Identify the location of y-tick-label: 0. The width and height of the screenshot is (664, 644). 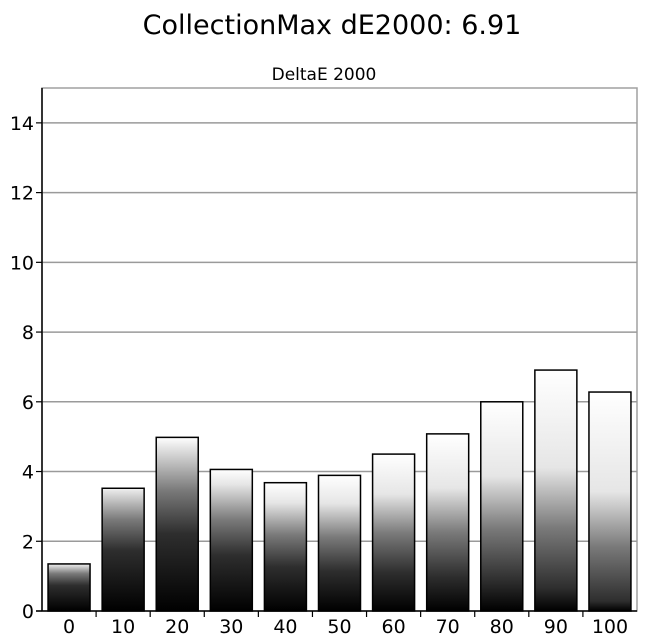
(28, 612).